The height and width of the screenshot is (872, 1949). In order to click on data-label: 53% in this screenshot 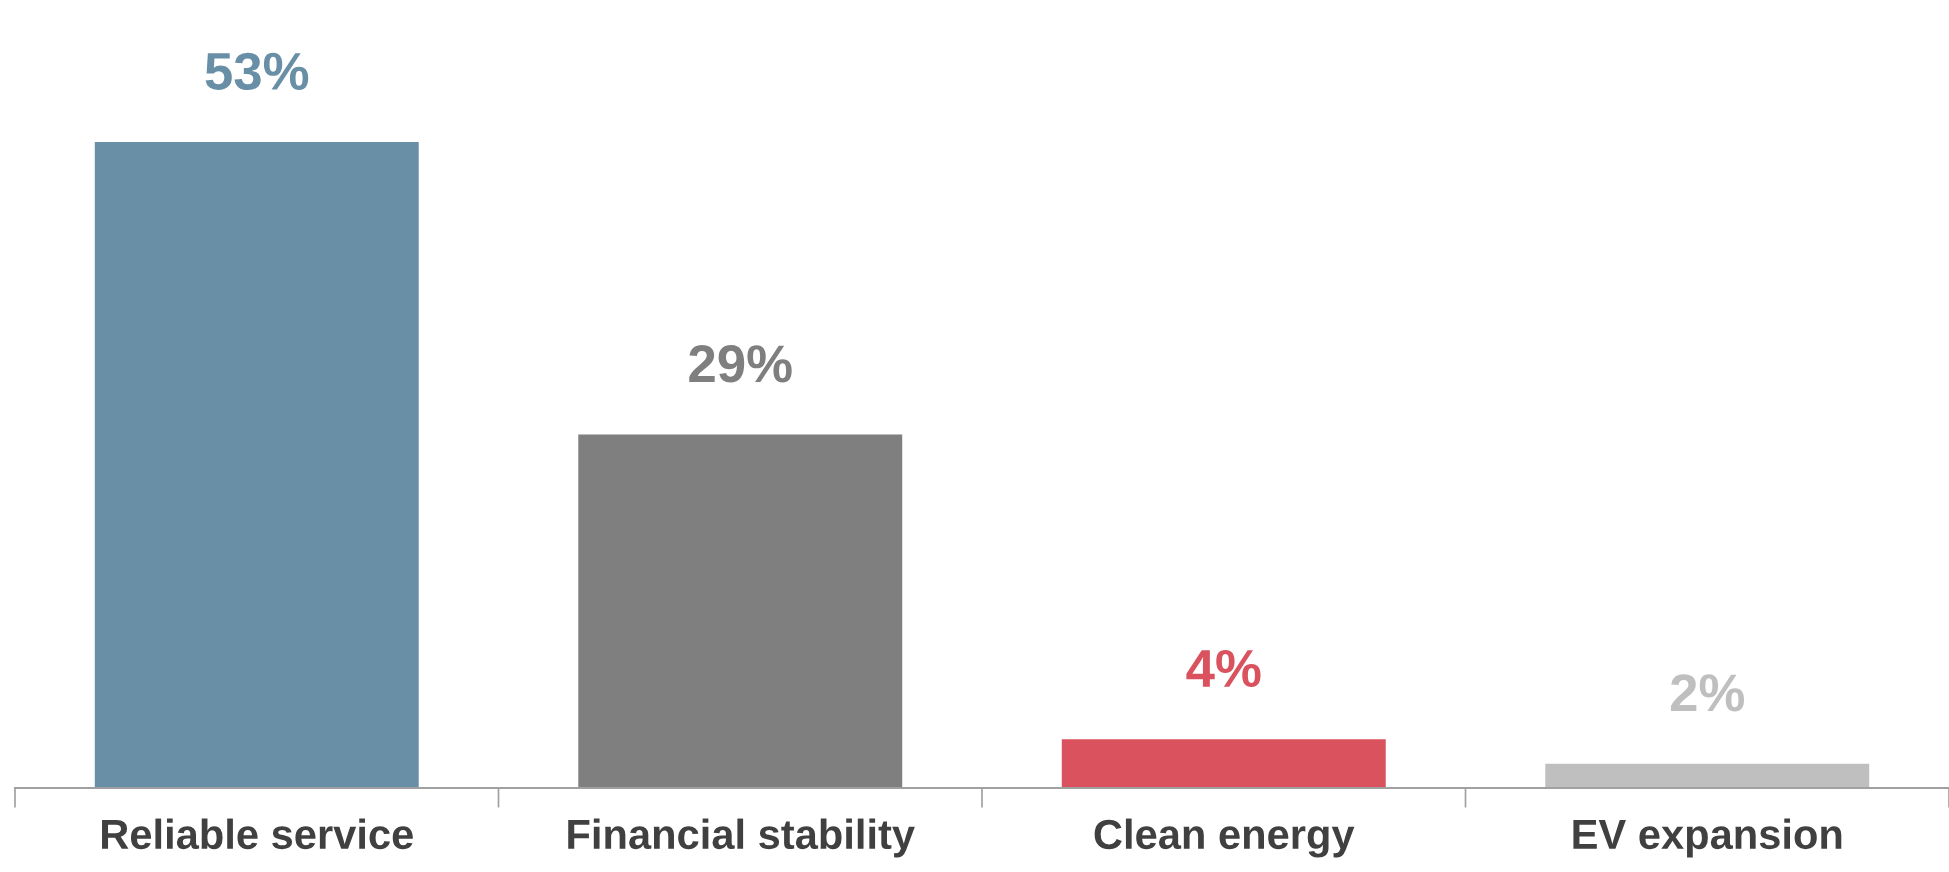, I will do `click(257, 71)`.